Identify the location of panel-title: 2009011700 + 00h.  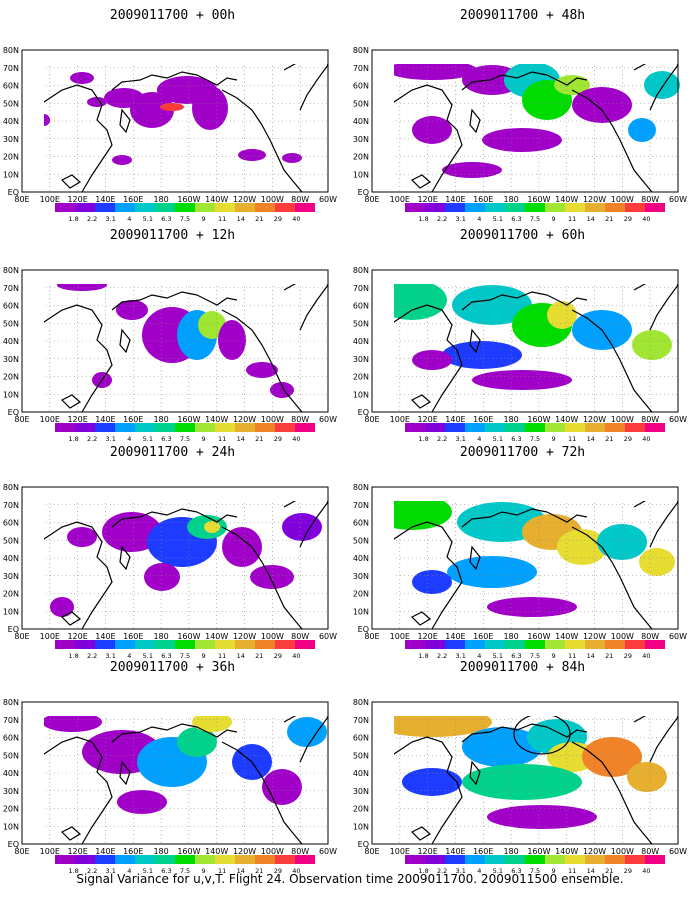
(172, 15).